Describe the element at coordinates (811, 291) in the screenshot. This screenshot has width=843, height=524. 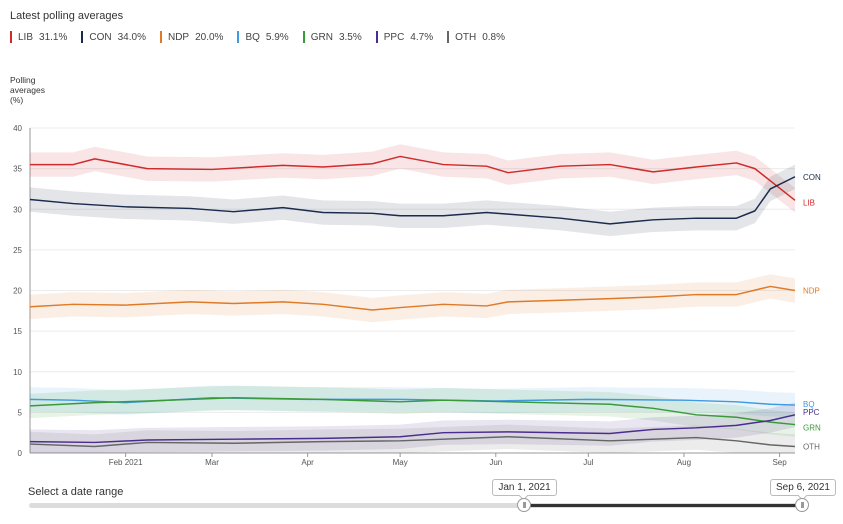
I see `series-label-ndp: NDP` at that location.